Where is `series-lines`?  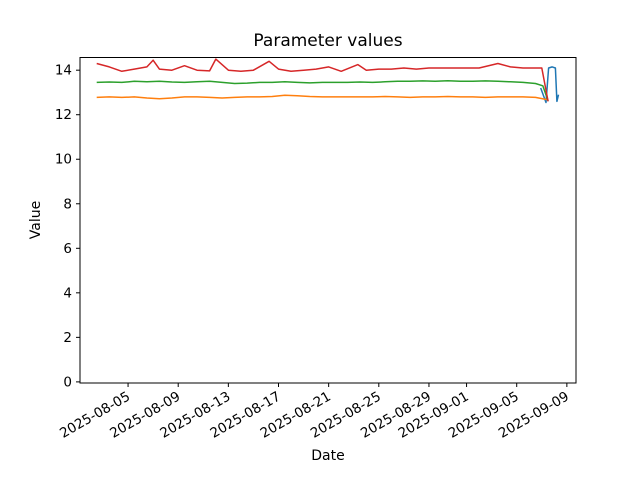 series-lines is located at coordinates (328, 81).